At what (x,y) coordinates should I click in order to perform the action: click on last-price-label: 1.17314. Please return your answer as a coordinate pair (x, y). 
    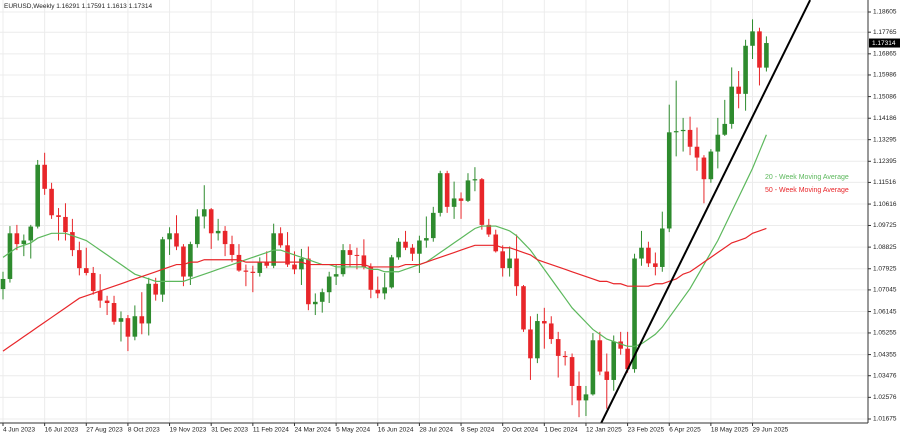
    Looking at the image, I should click on (884, 43).